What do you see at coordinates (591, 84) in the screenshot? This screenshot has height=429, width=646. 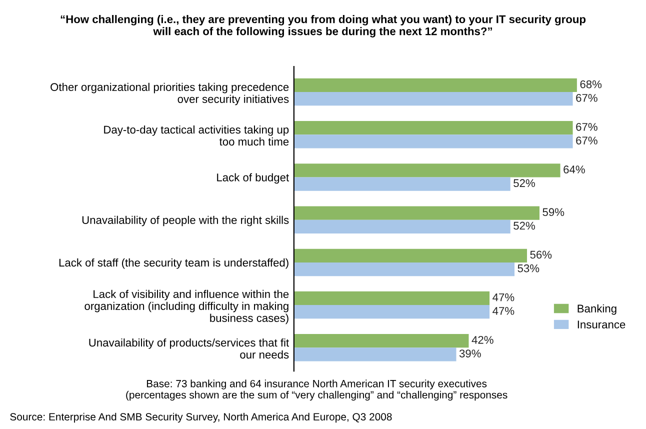 I see `data-label: 68%` at bounding box center [591, 84].